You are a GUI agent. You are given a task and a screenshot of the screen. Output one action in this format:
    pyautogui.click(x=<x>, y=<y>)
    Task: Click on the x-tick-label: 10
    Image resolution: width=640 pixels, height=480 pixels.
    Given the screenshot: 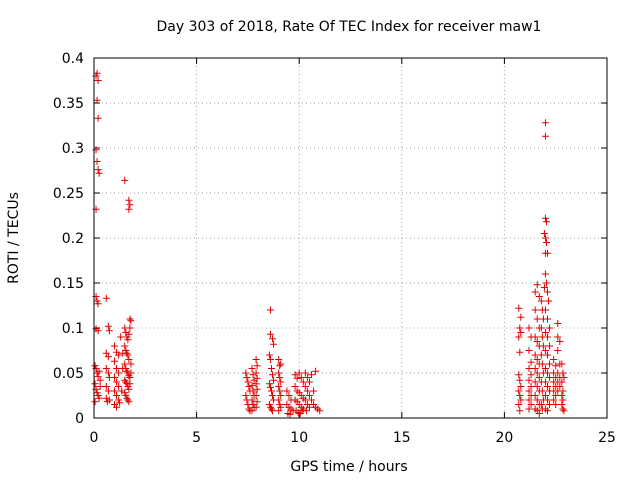 What is the action you would take?
    pyautogui.click(x=299, y=438)
    